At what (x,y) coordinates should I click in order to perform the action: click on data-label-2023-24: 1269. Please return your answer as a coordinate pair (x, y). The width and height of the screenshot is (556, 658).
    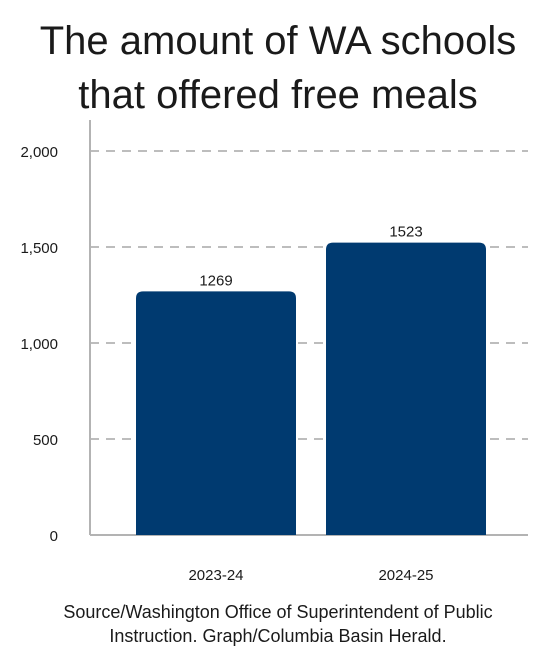
    Looking at the image, I should click on (215, 280).